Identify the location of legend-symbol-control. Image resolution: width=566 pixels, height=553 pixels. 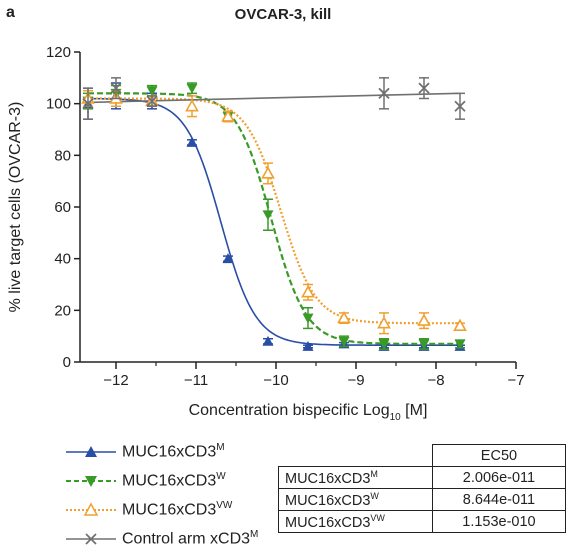
(91, 538).